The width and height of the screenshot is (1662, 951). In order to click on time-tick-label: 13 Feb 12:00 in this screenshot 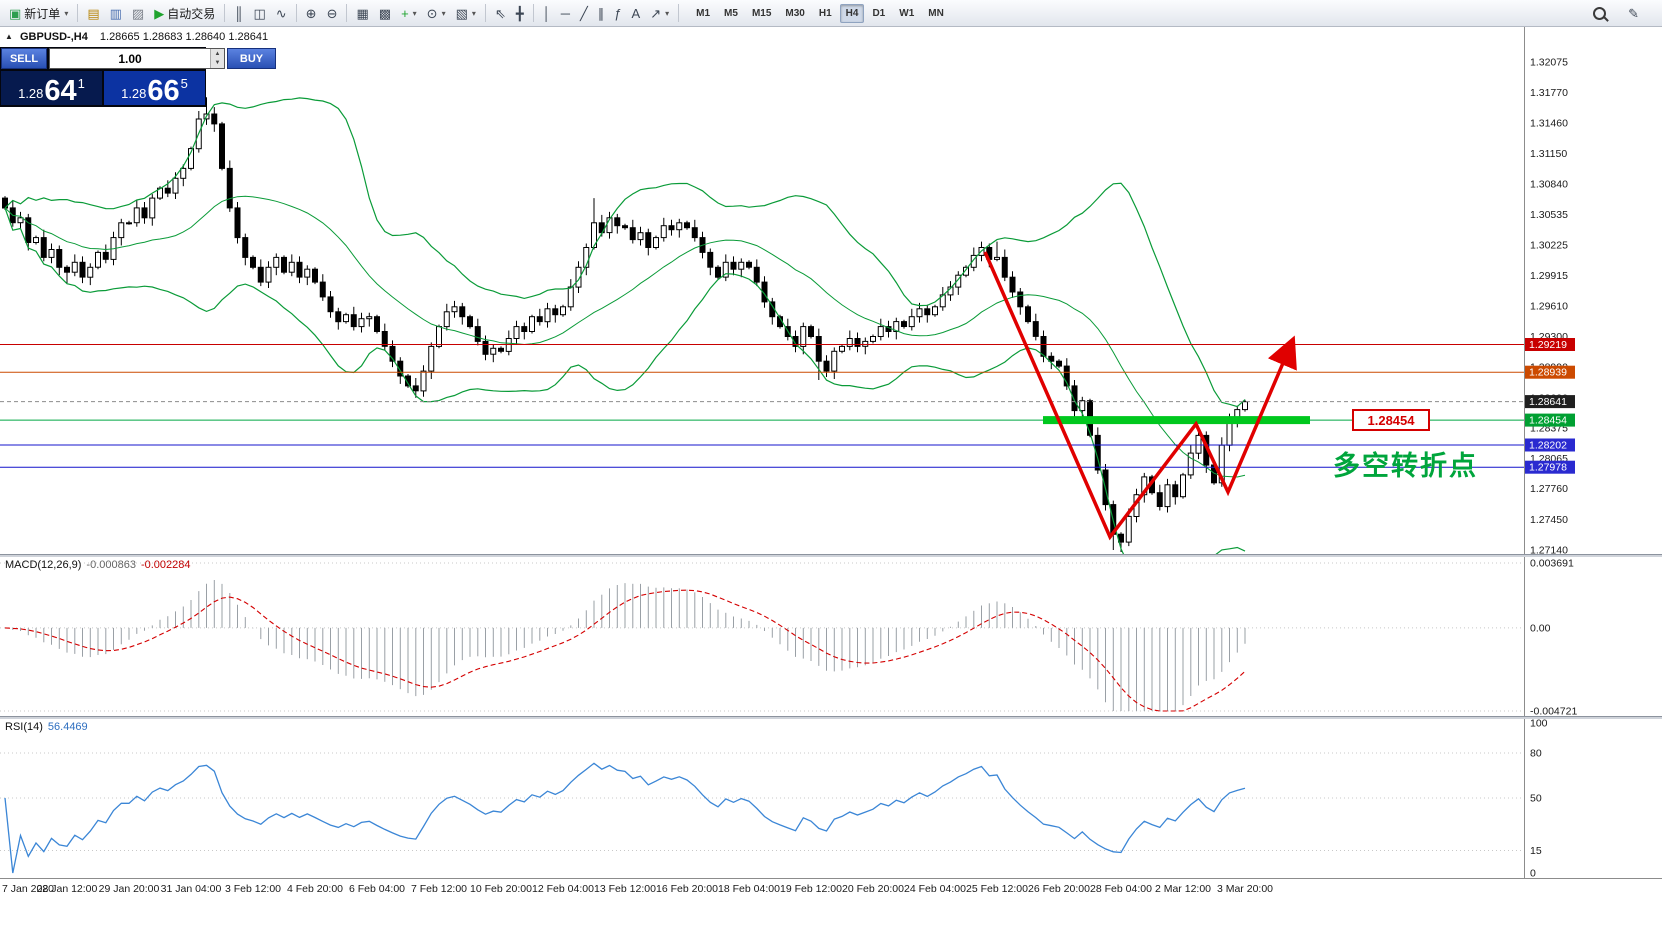, I will do `click(625, 889)`.